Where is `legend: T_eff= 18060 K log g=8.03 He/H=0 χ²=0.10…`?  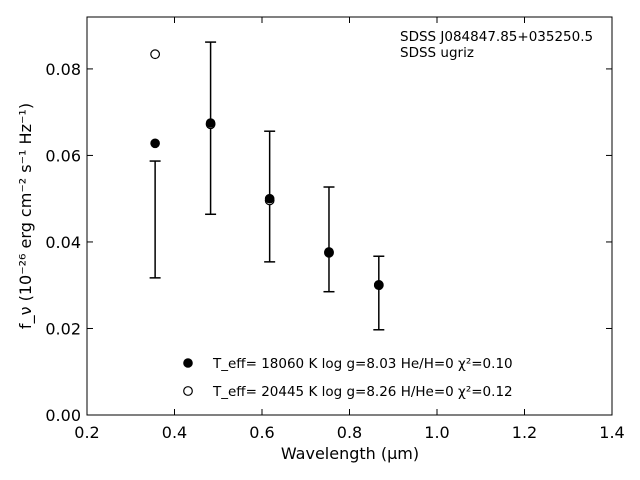 legend: T_eff= 18060 K log g=8.03 He/H=0 χ²=0.10… is located at coordinates (348, 378).